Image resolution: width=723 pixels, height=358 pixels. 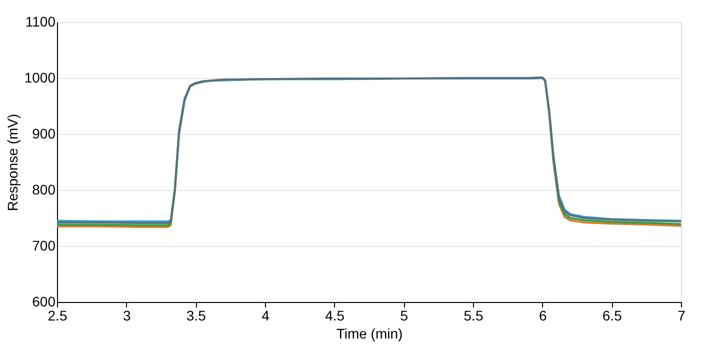 I want to click on x-tick-label: 3.5, so click(x=196, y=316).